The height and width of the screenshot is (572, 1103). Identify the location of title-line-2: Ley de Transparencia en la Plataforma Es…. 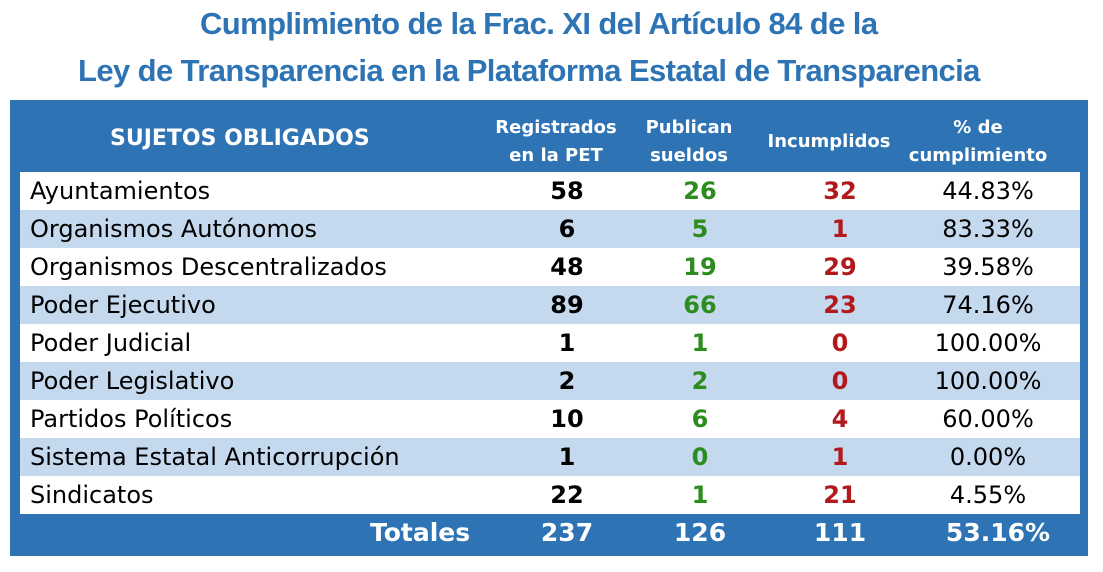
(529, 70).